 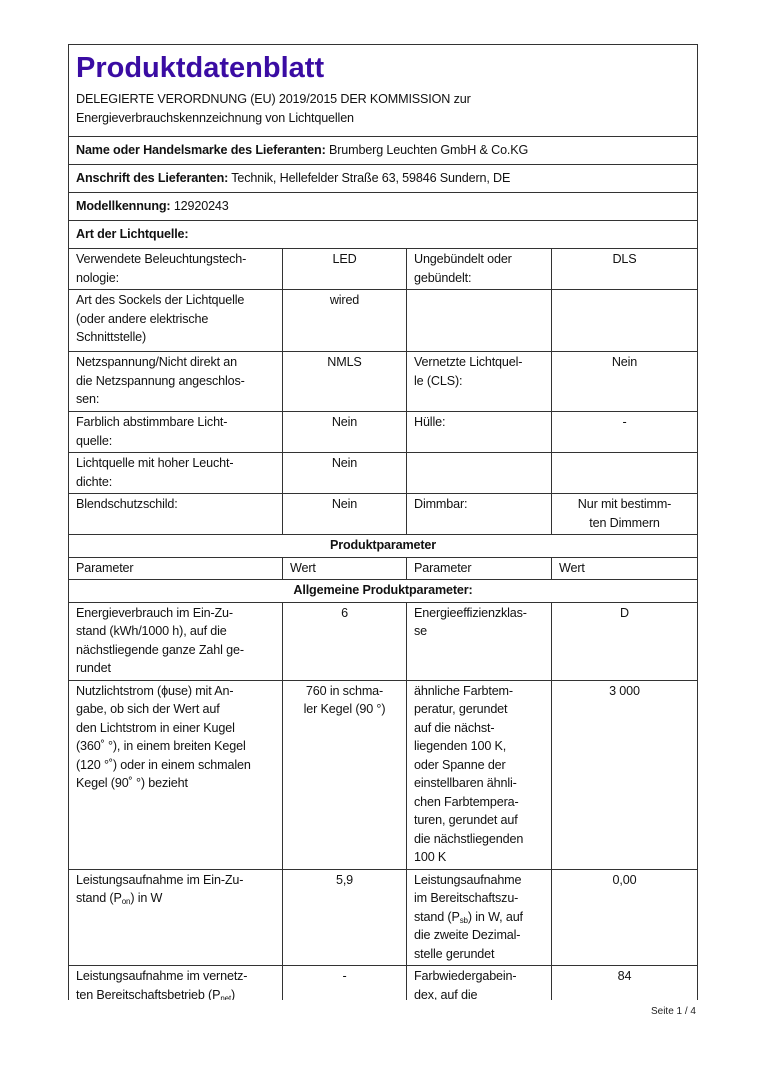 I want to click on label-subscript: sb, so click(x=463, y=920).